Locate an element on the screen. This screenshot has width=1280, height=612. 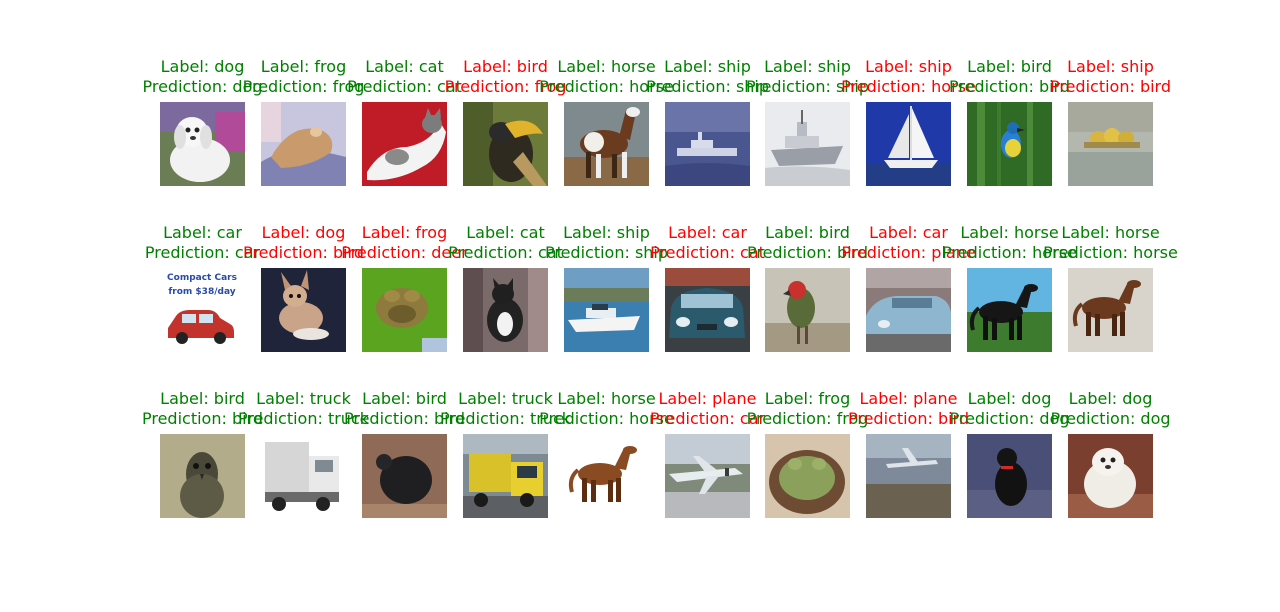
sample-prediction: Prediction: plane is located at coordinates (908, 252).